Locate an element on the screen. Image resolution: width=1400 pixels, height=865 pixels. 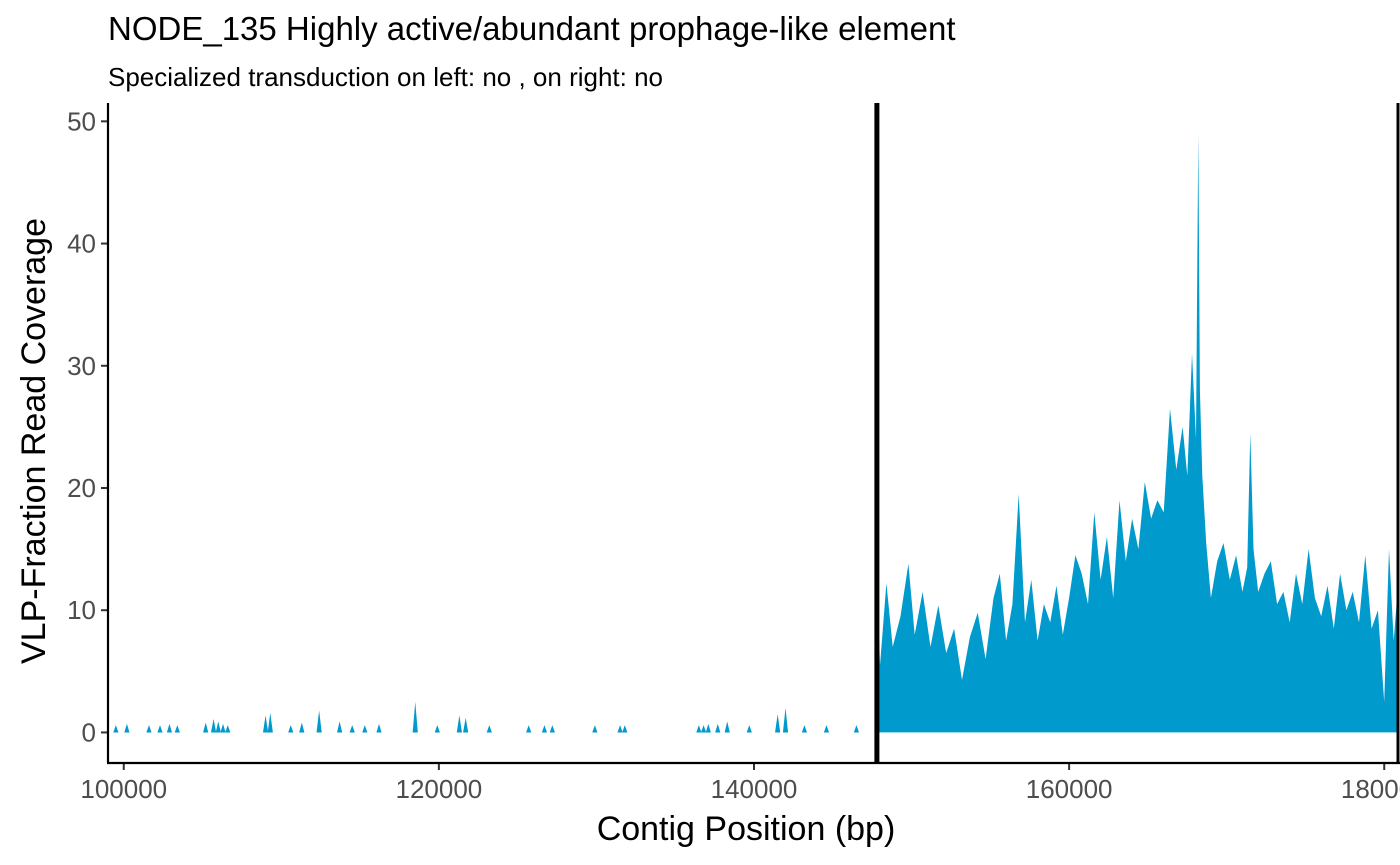
x-tick-label: 120000 is located at coordinates (438, 789).